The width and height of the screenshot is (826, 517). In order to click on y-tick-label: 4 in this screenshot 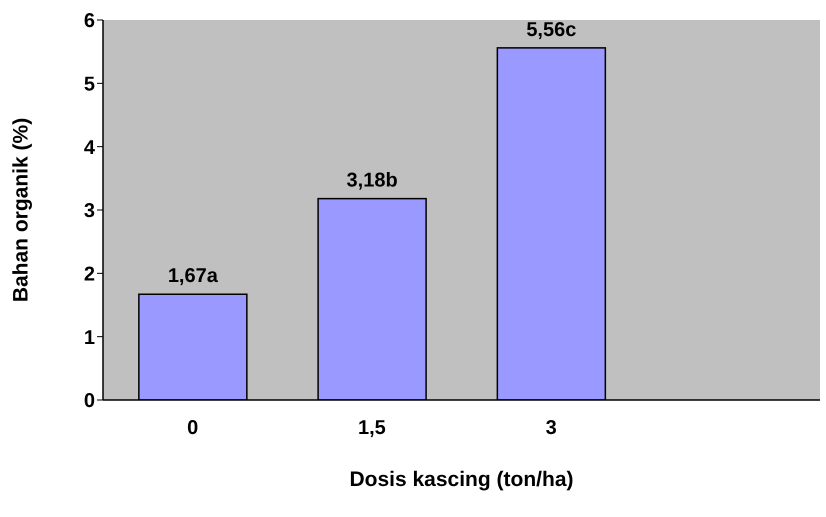, I will do `click(90, 147)`.